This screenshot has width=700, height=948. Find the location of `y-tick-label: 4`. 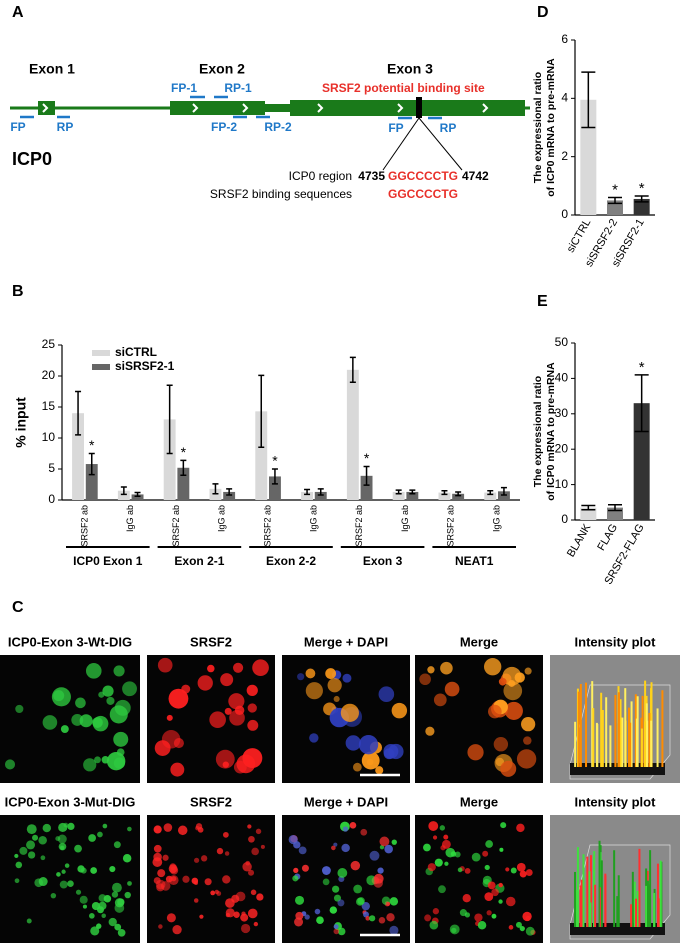

y-tick-label: 4 is located at coordinates (564, 98).